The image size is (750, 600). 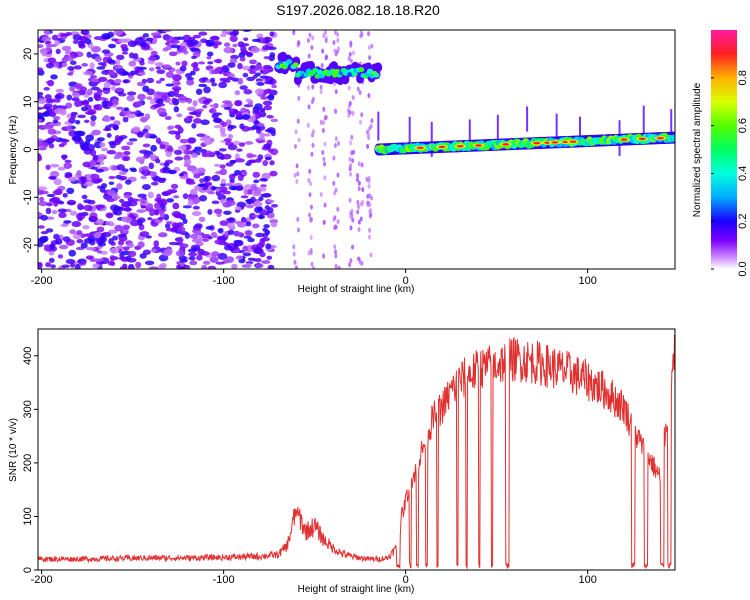 I want to click on signal-spike, so click(x=643, y=119).